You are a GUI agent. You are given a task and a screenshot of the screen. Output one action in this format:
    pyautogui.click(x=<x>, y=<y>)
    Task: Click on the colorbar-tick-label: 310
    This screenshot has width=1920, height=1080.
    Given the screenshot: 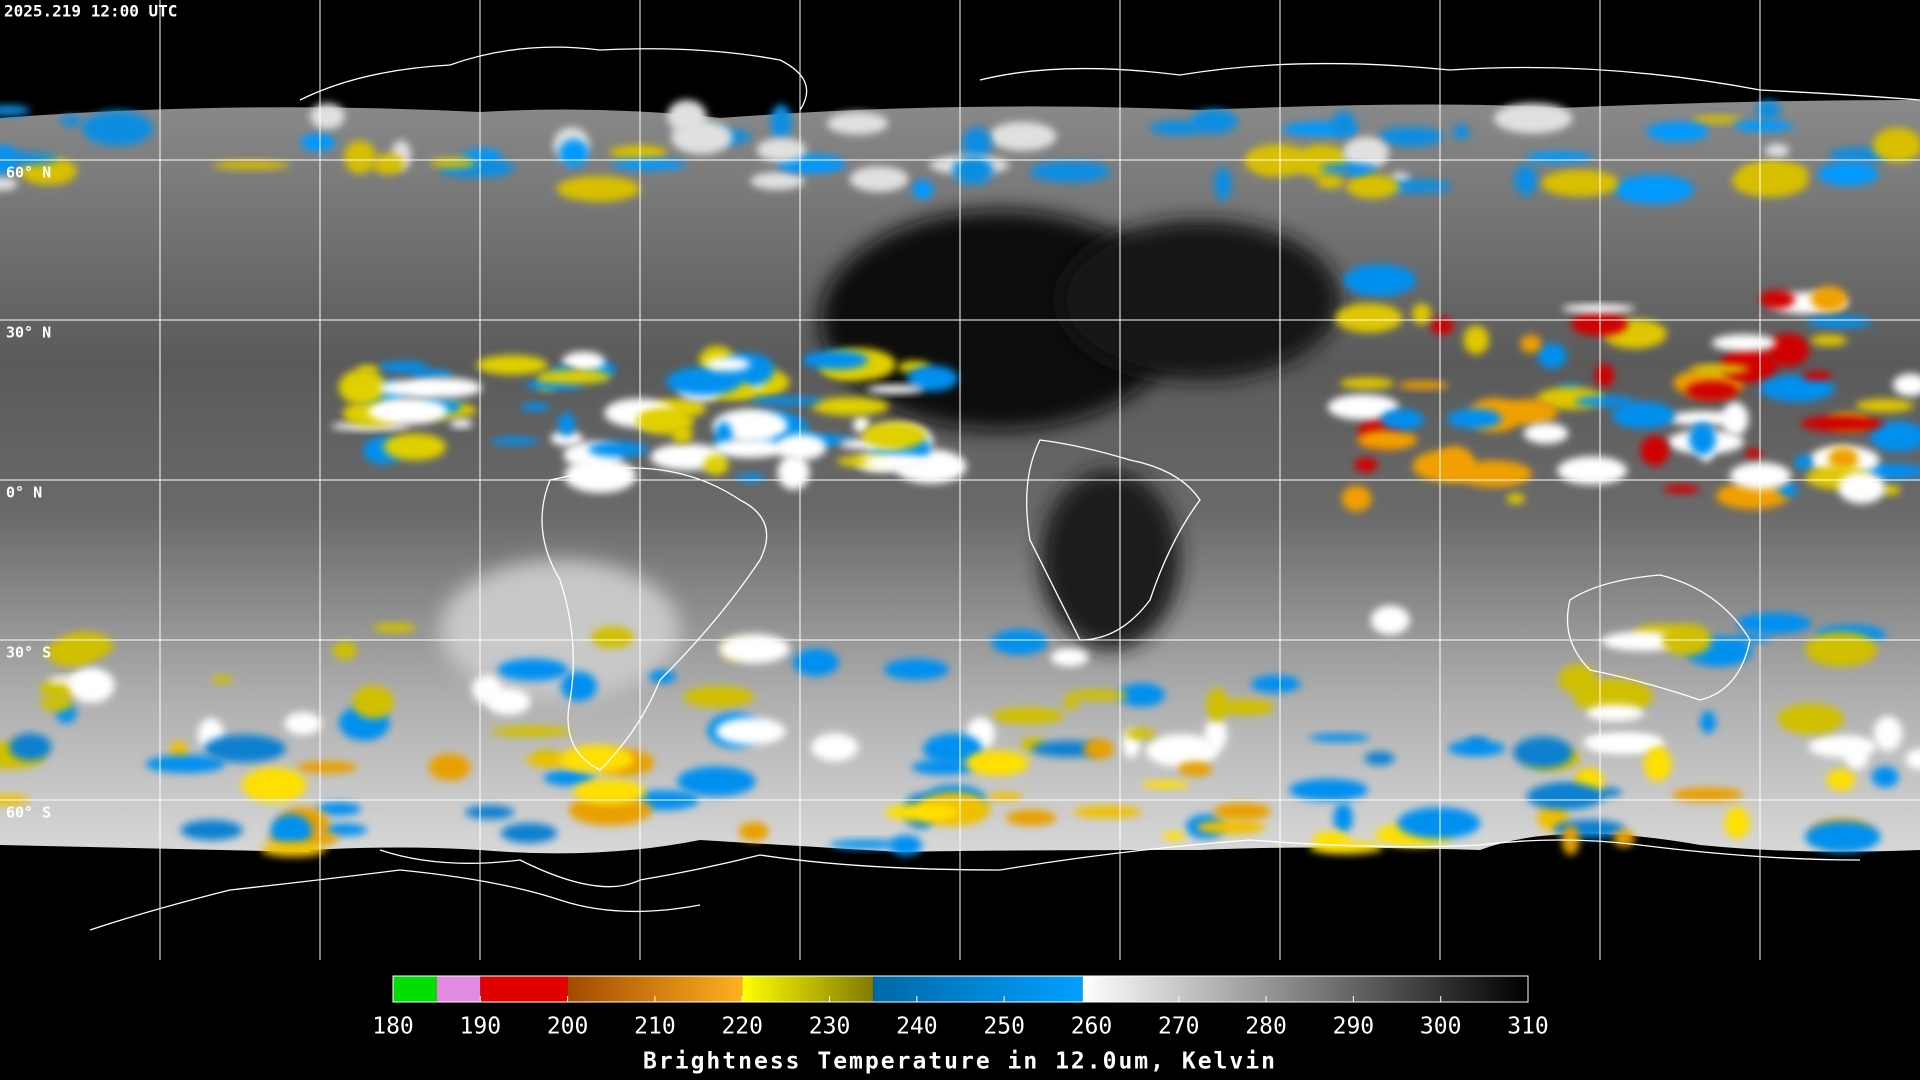 What is the action you would take?
    pyautogui.click(x=1528, y=1027)
    